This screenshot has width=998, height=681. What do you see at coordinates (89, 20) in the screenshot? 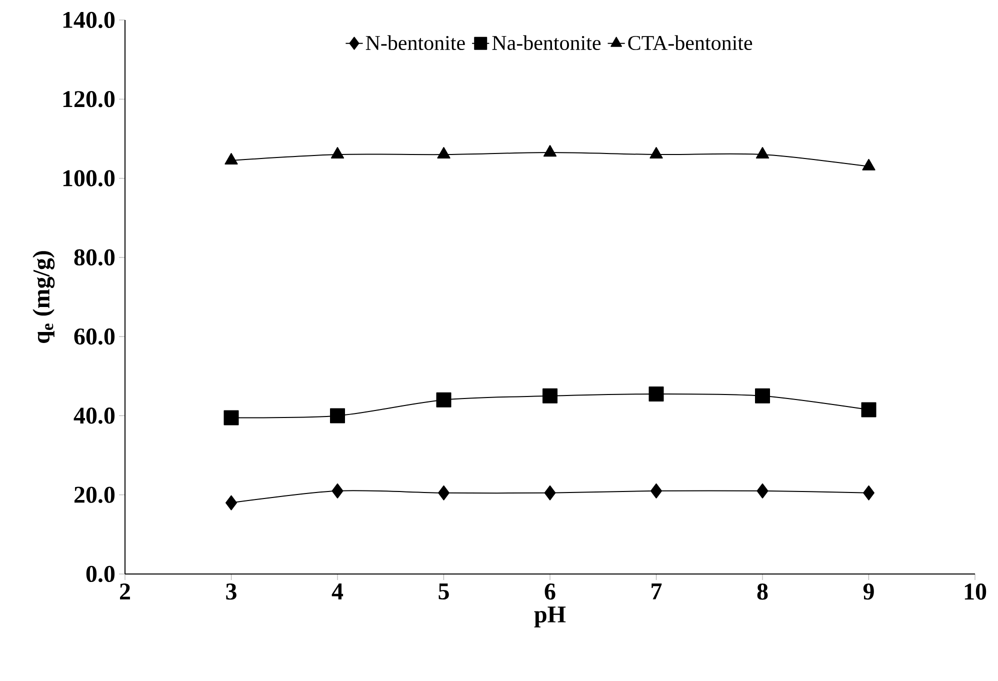
I see `y-tick-label: 140.0` at bounding box center [89, 20].